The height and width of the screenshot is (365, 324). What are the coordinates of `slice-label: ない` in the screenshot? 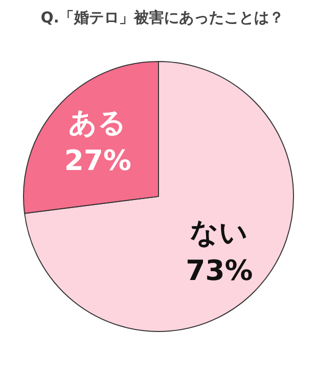 It's located at (219, 232).